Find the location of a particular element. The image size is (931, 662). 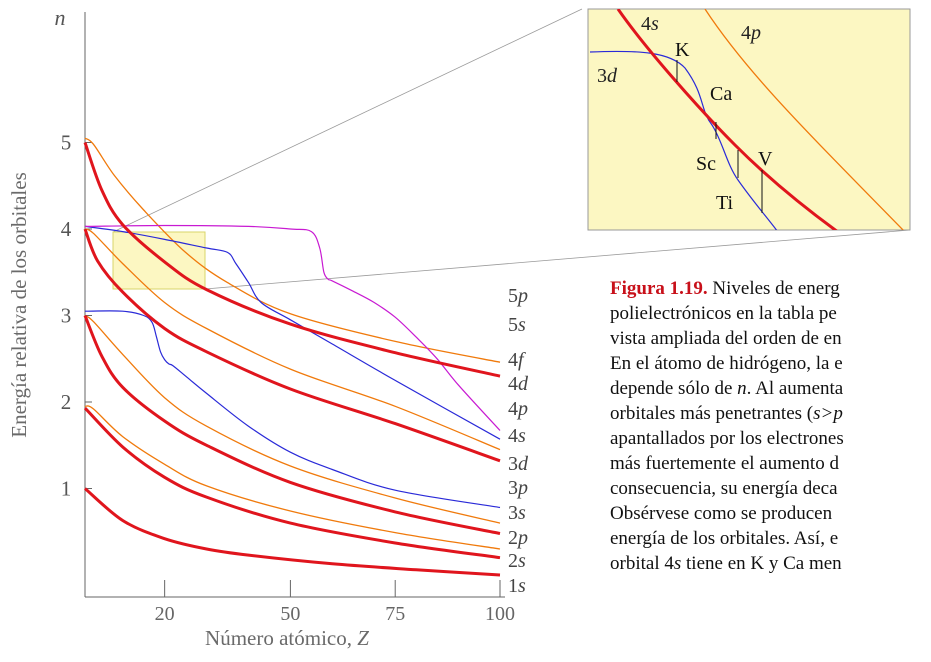

series-2p is located at coordinates (292, 477).